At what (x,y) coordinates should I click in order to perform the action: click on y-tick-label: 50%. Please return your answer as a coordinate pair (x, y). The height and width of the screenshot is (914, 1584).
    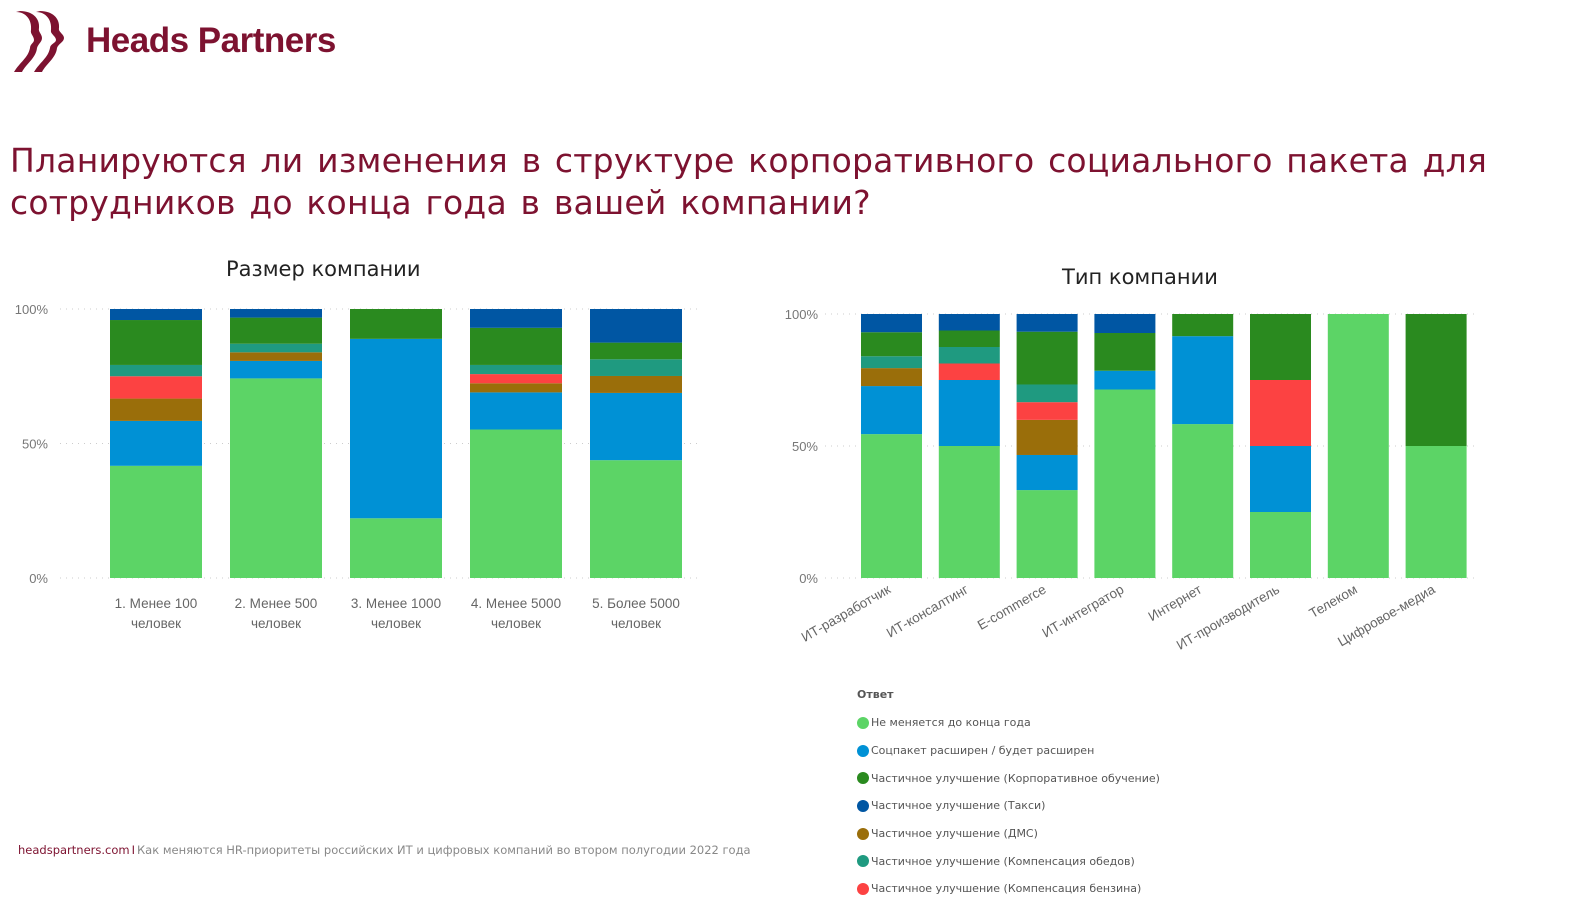
    Looking at the image, I should click on (35, 444).